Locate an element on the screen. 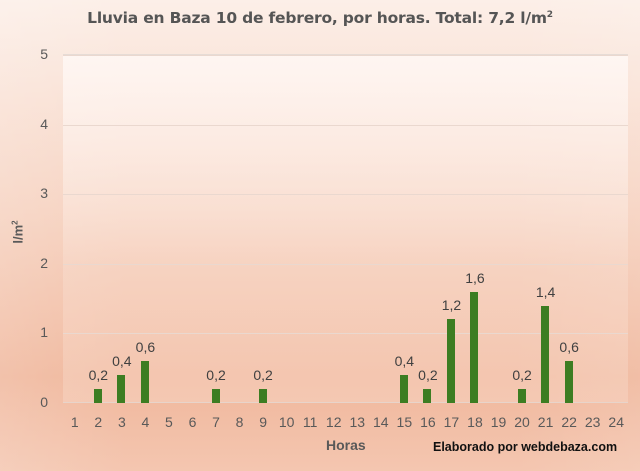  x-tick-label: 16 is located at coordinates (428, 422).